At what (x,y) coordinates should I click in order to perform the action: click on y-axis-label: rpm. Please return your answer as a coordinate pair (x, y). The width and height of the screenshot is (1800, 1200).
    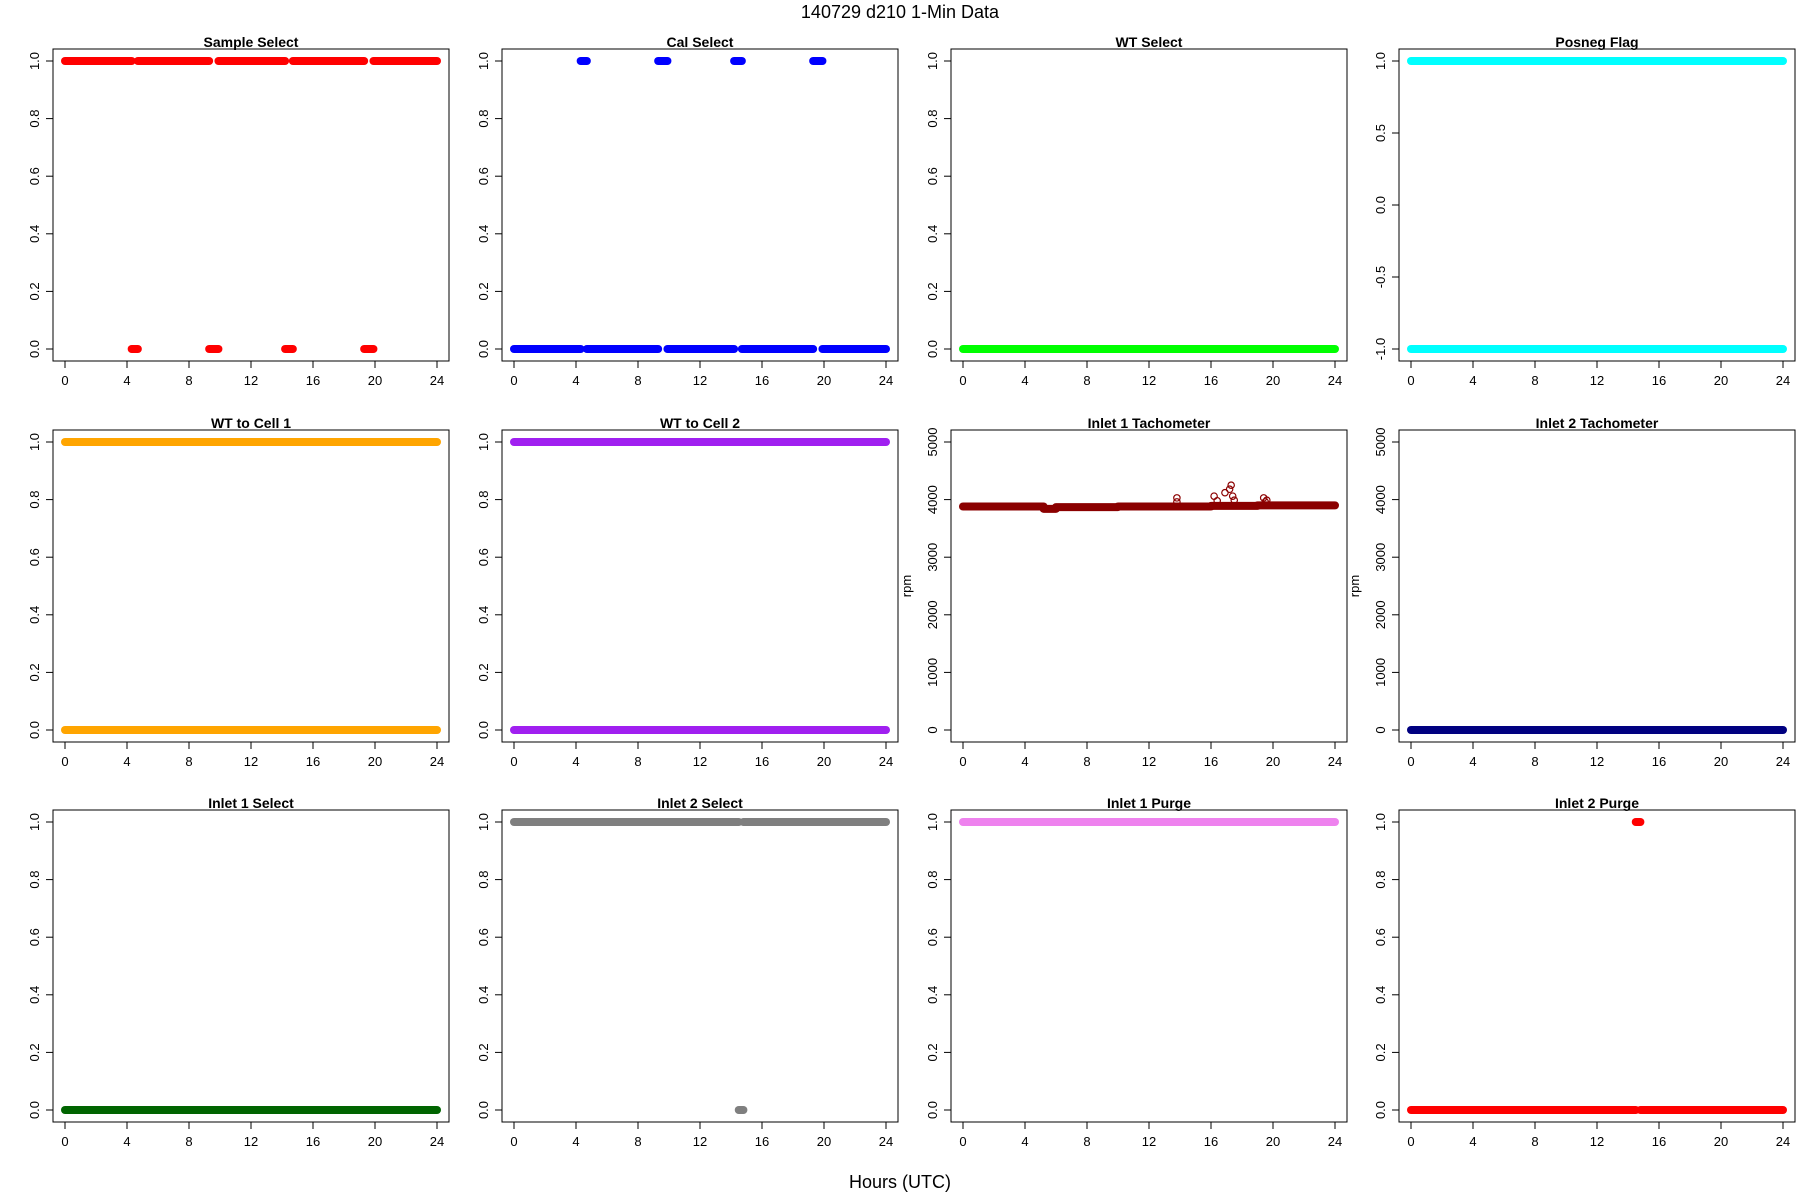
    Looking at the image, I should click on (906, 586).